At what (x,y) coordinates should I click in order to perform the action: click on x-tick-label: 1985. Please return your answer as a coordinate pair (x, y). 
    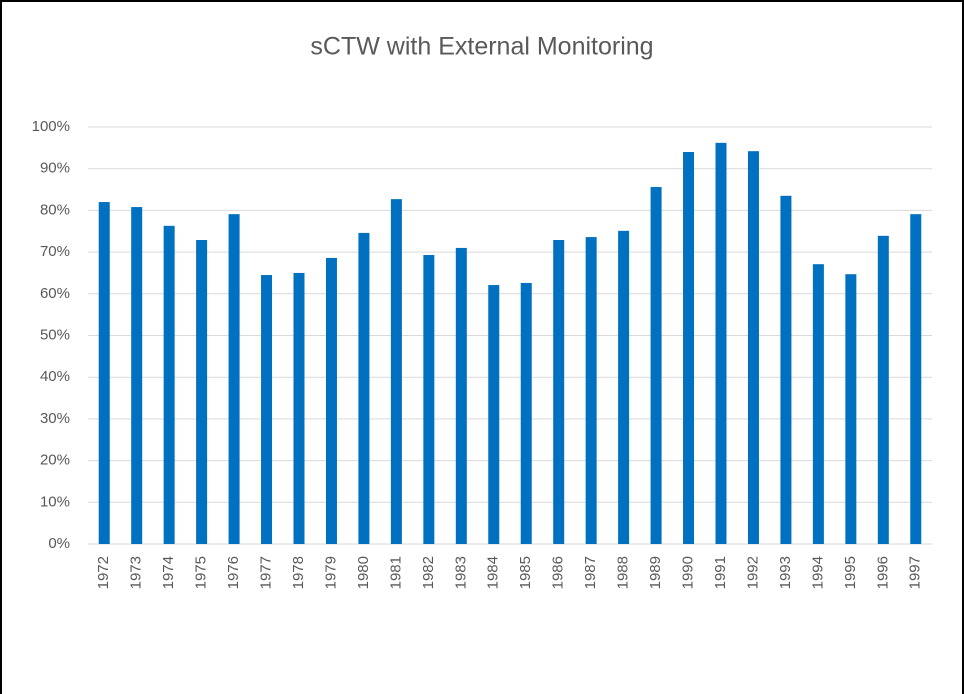
    Looking at the image, I should click on (525, 572).